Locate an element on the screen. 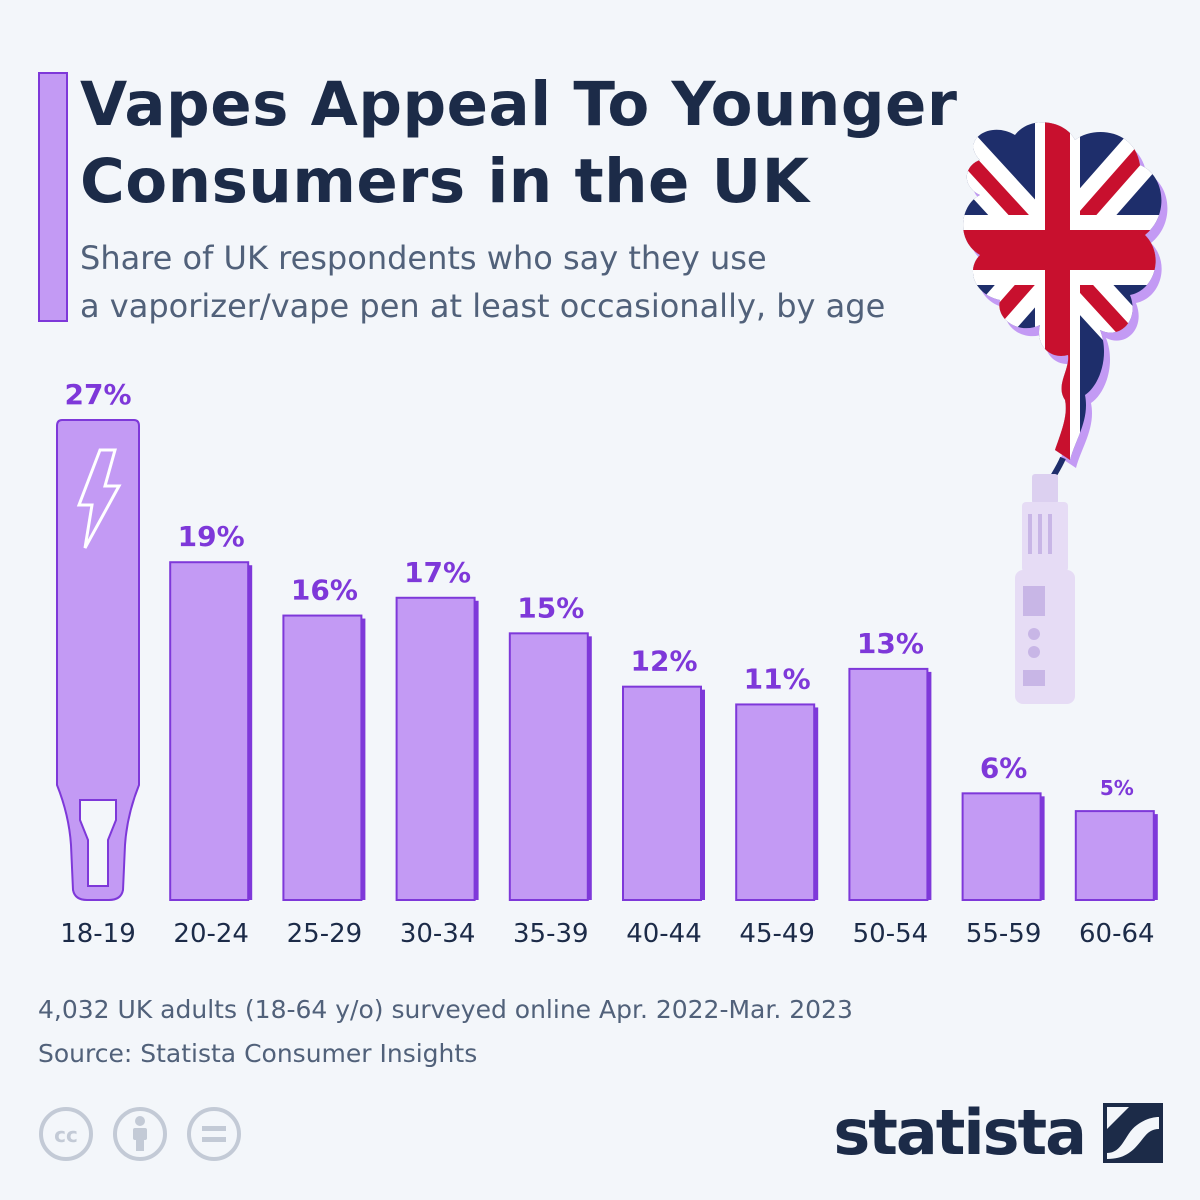  title-accent-bar is located at coordinates (53, 197).